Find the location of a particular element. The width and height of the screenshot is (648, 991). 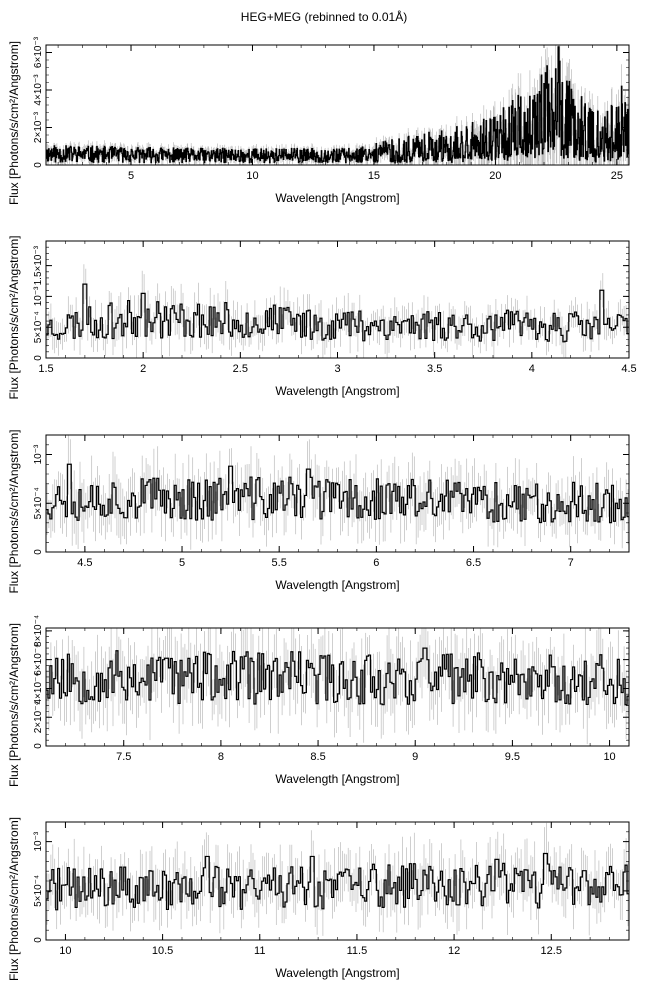

x-tick-label: 12 is located at coordinates (454, 951).